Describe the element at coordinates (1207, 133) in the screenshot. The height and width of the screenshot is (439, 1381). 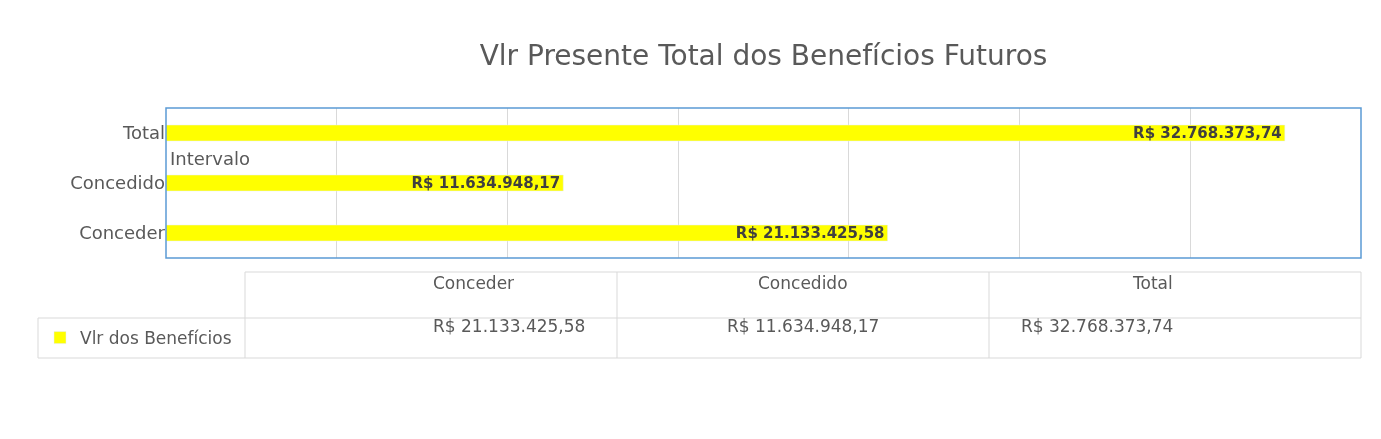
I see `data-label: R$ 32.768.373,74` at that location.